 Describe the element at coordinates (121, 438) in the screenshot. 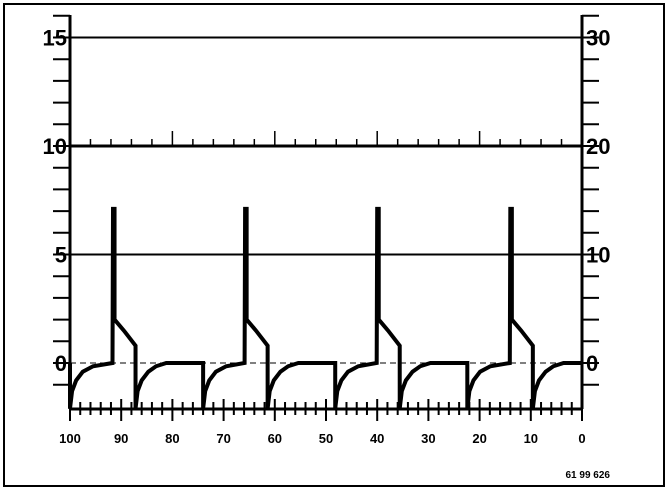

I see `x-tick-label: 90` at that location.